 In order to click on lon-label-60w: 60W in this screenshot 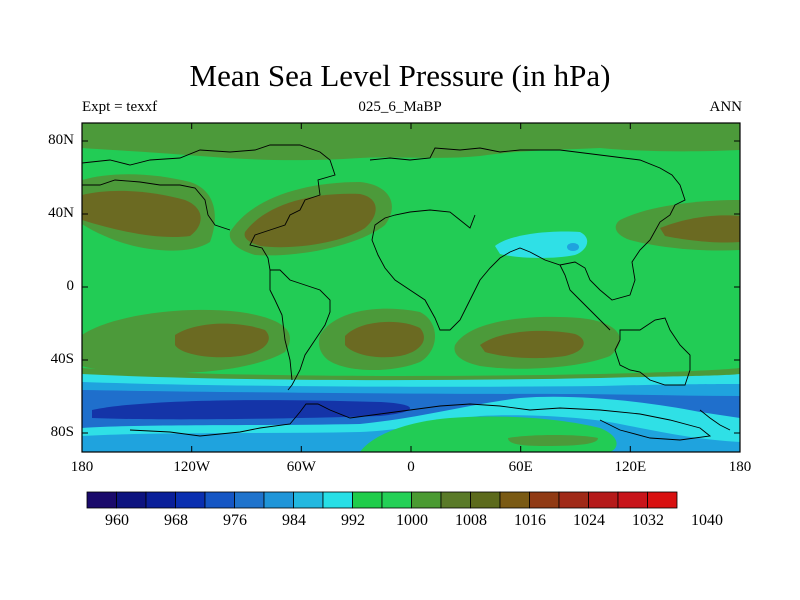, I will do `click(301, 467)`.